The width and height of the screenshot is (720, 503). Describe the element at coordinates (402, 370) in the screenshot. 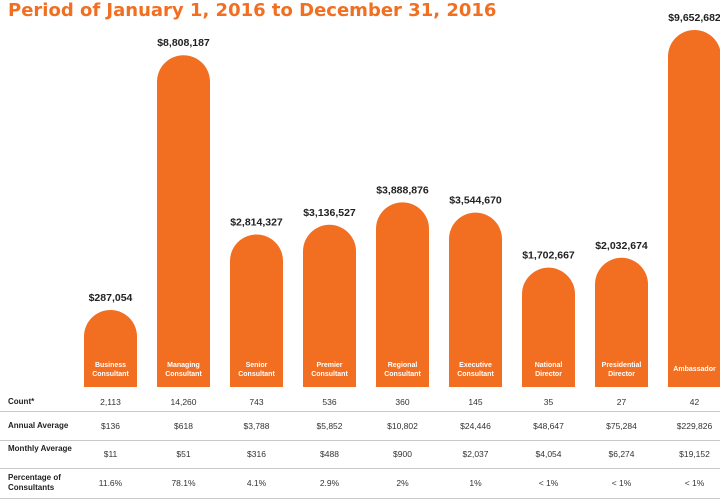

I see `bar-category-label: Regional Consultant` at that location.